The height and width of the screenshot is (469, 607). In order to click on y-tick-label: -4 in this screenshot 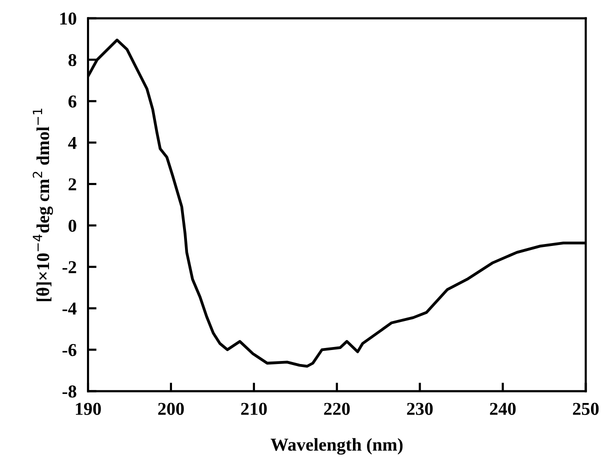, I will do `click(69, 308)`.